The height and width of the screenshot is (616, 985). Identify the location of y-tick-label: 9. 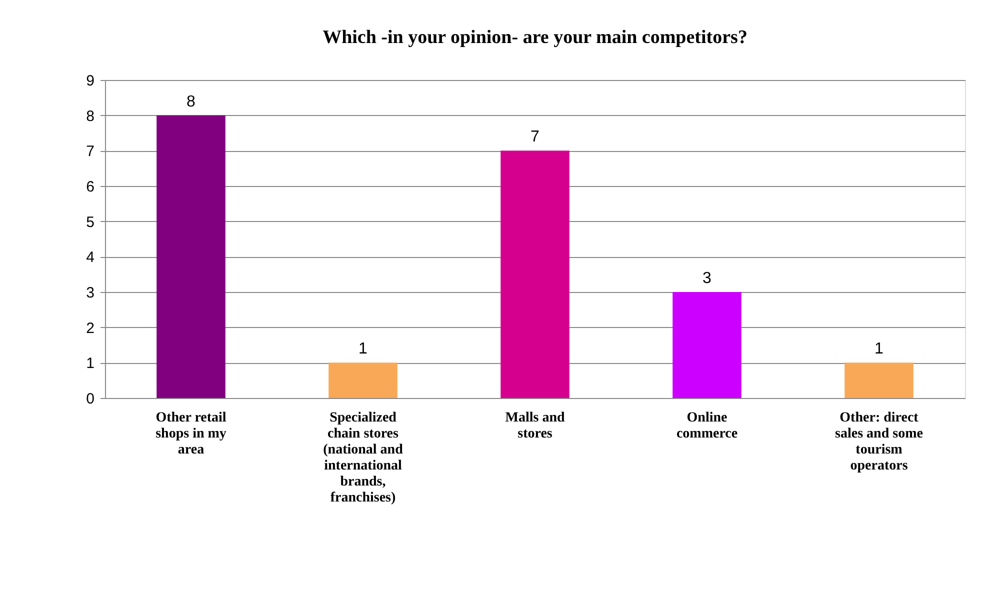
(90, 81).